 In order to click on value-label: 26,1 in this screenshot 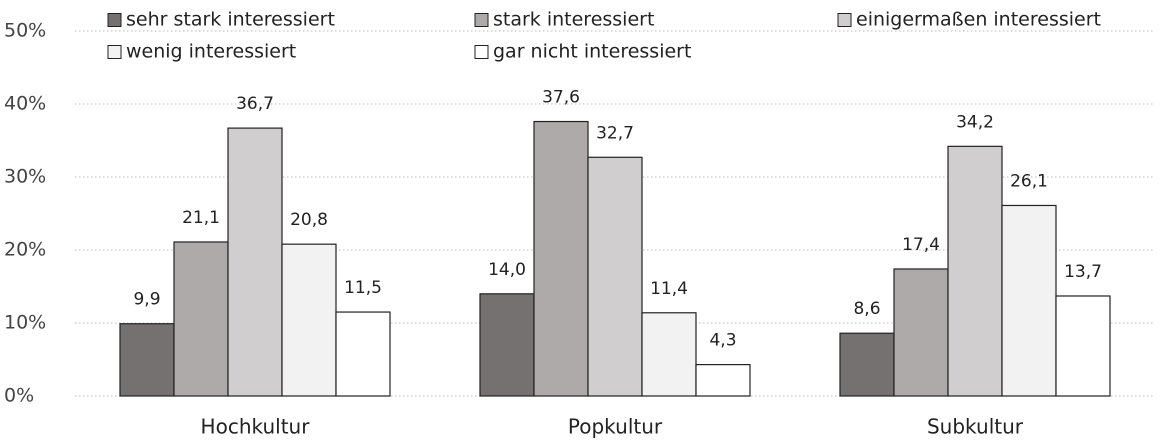, I will do `click(1029, 181)`.